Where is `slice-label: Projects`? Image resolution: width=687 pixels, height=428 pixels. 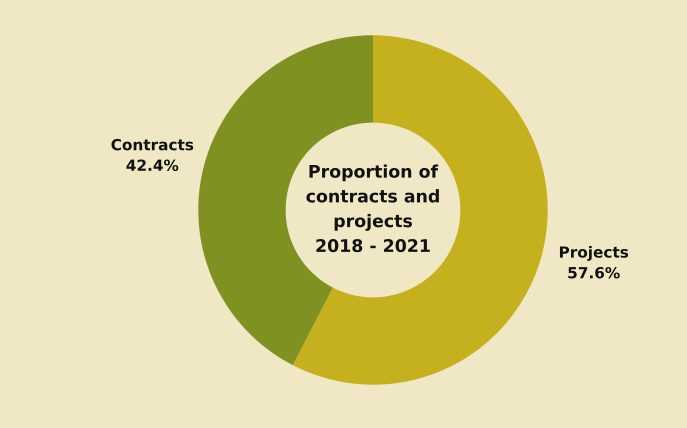 slice-label: Projects is located at coordinates (594, 253).